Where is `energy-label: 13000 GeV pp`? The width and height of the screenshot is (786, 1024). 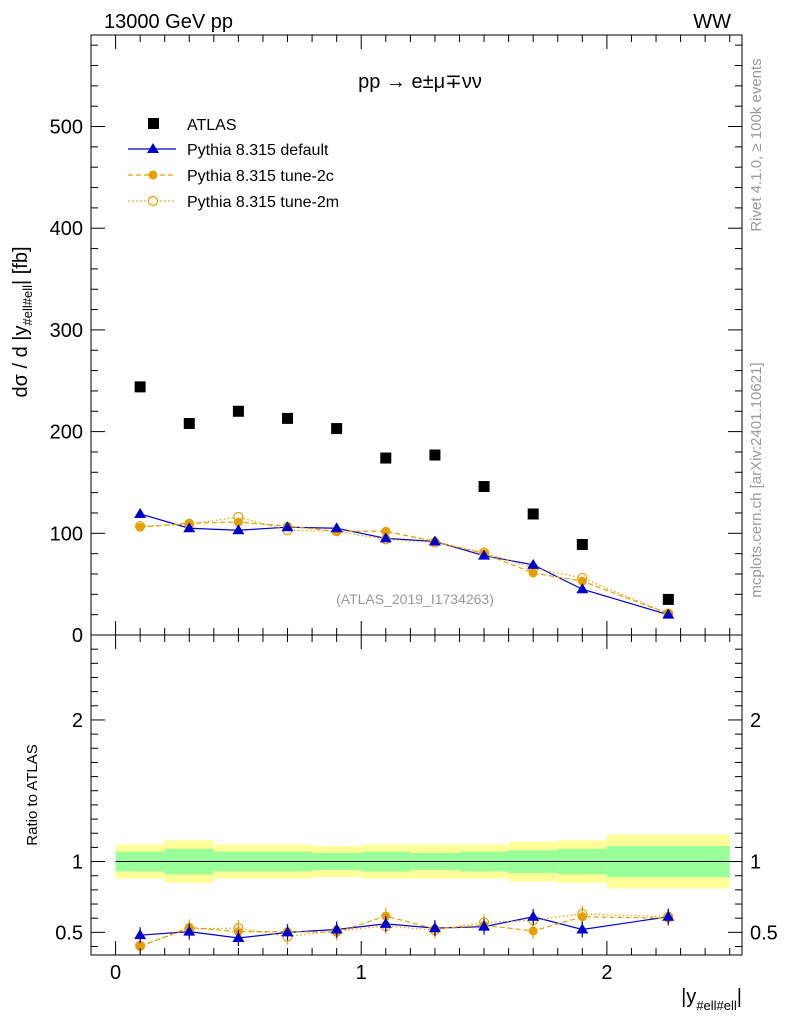
energy-label: 13000 GeV pp is located at coordinates (168, 22).